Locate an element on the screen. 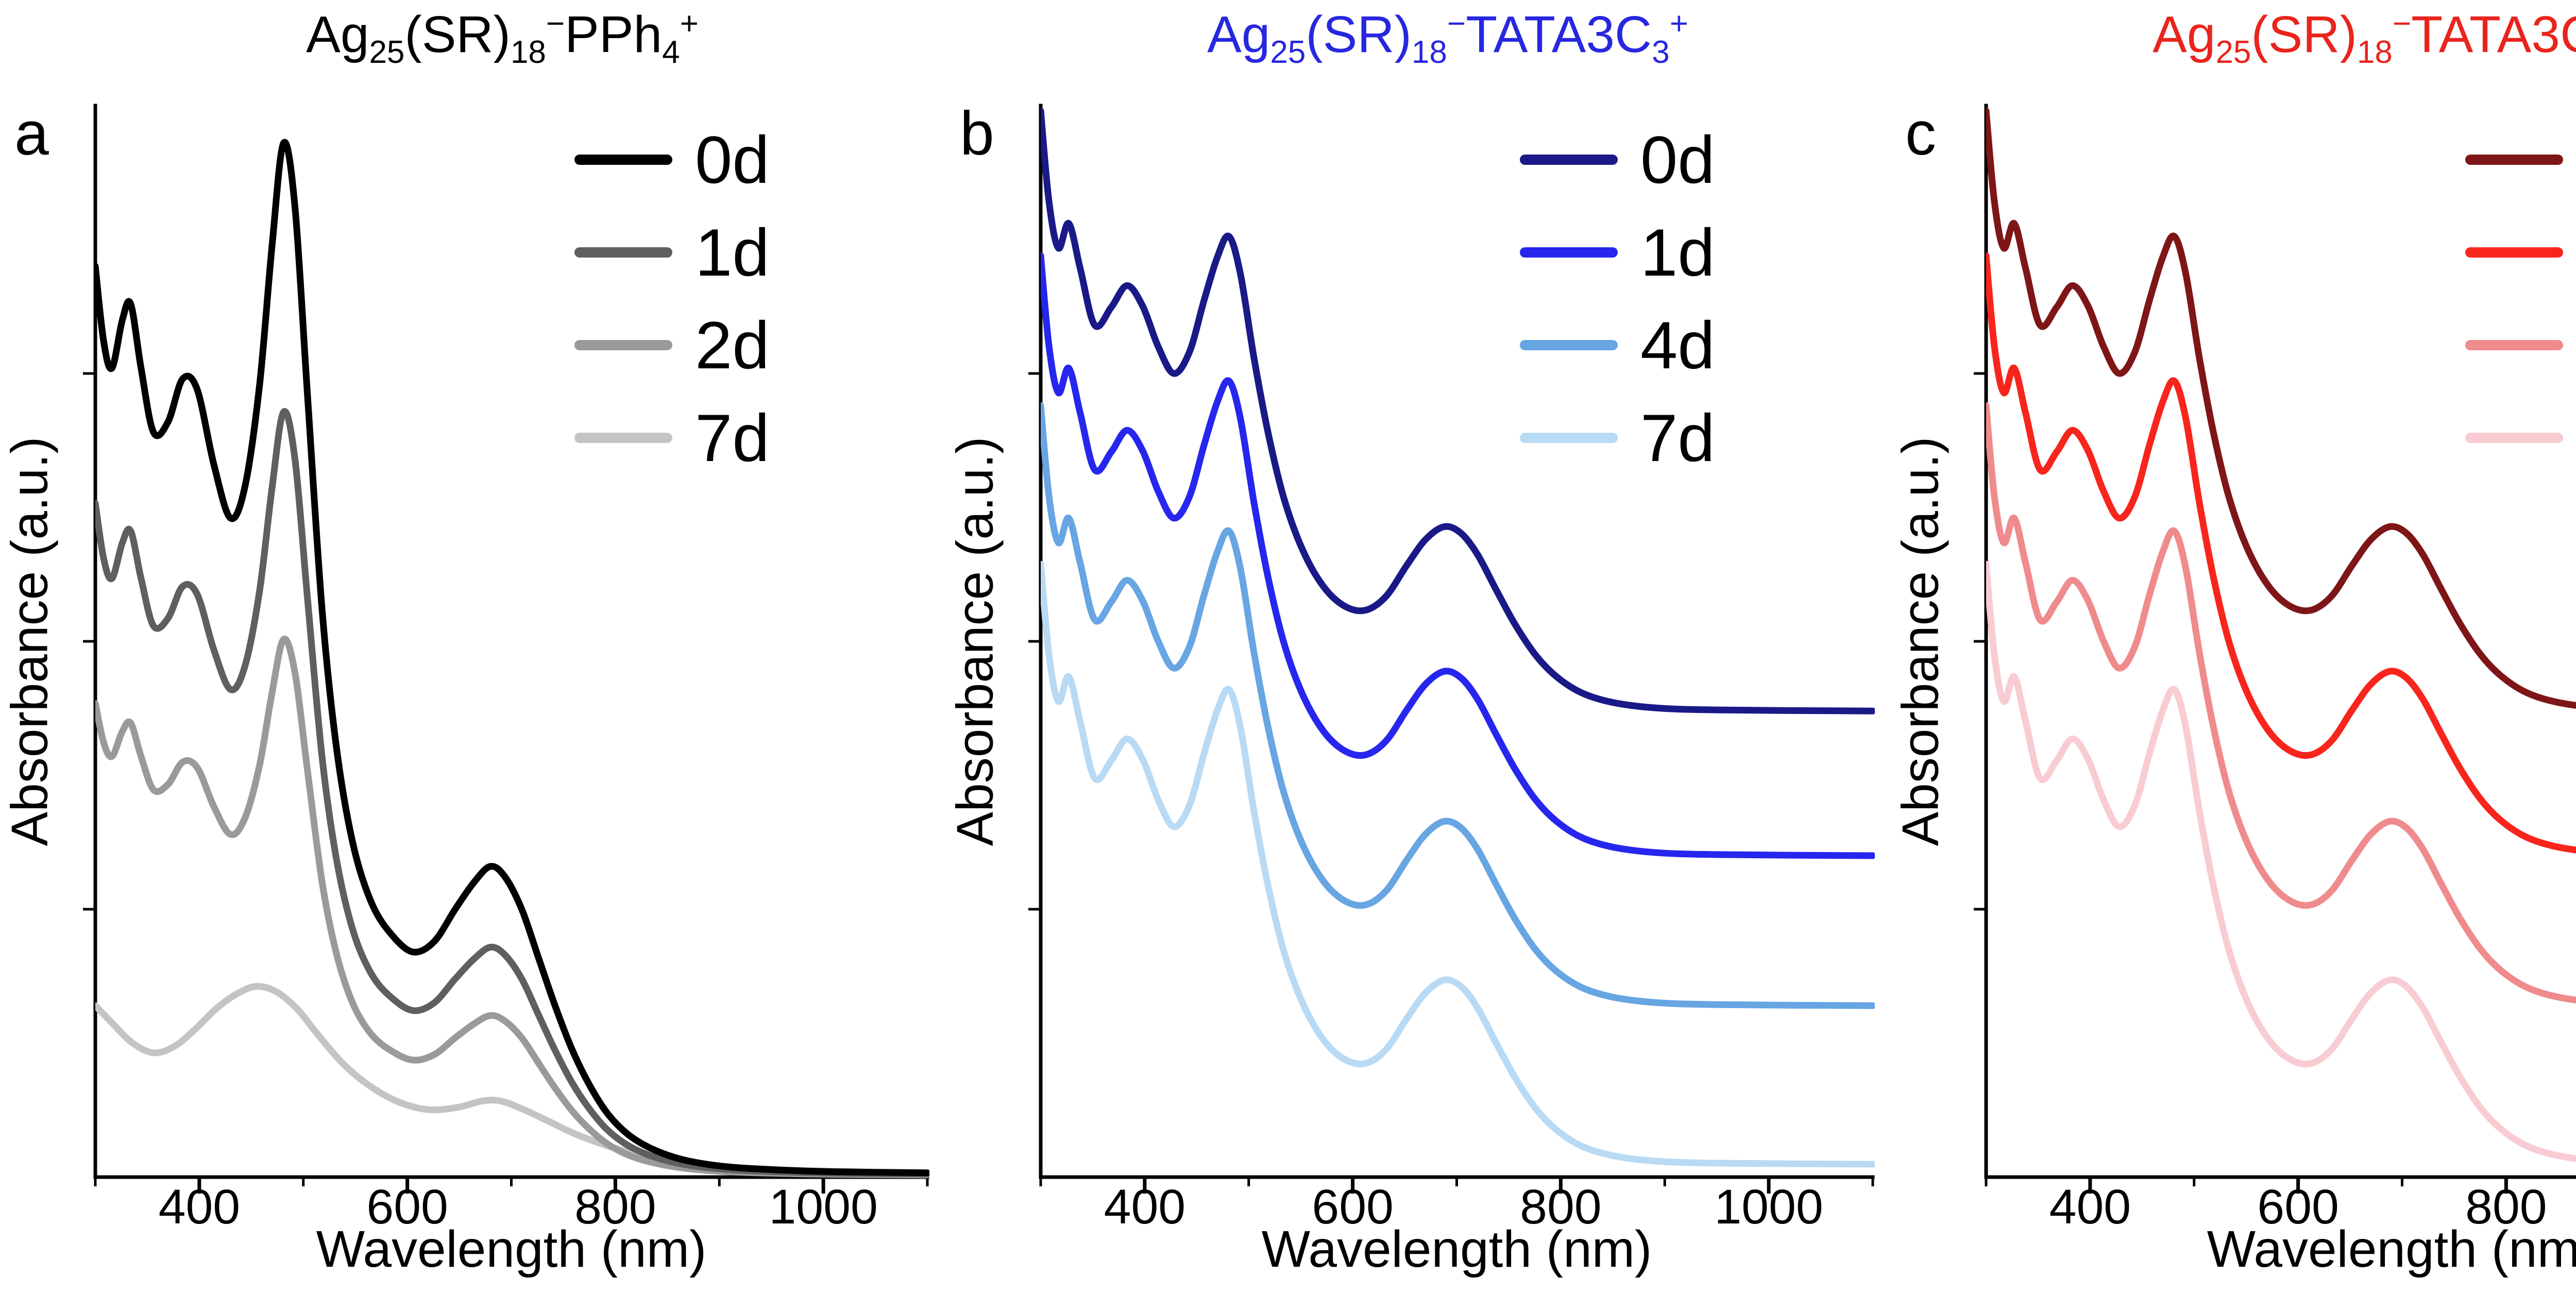 The height and width of the screenshot is (1310, 2576). spectrum-curve-1d is located at coordinates (2281, 553).